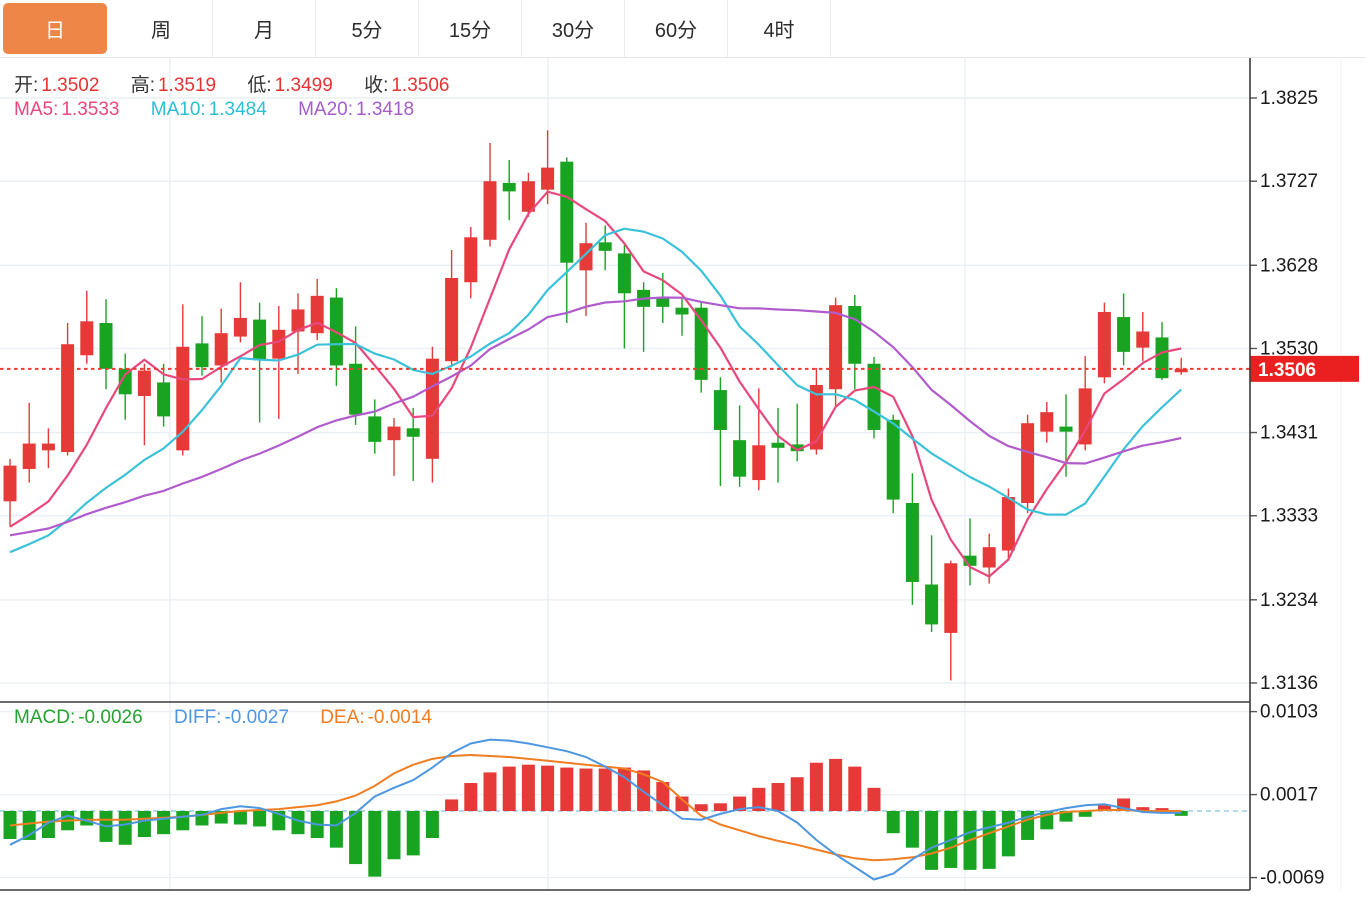 Image resolution: width=1366 pixels, height=898 pixels. I want to click on dea-label: DEA:, so click(342, 717).